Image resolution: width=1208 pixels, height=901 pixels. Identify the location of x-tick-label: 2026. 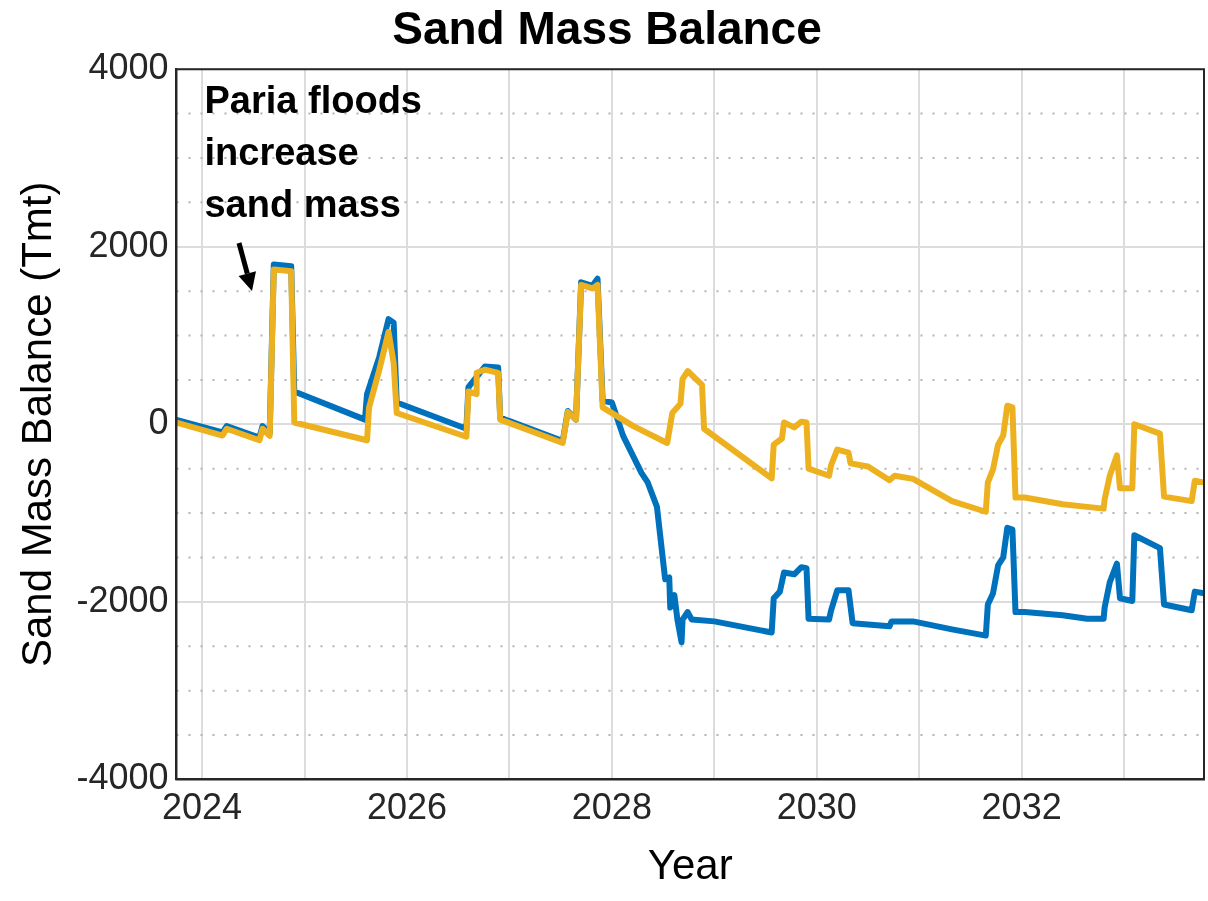
(407, 806).